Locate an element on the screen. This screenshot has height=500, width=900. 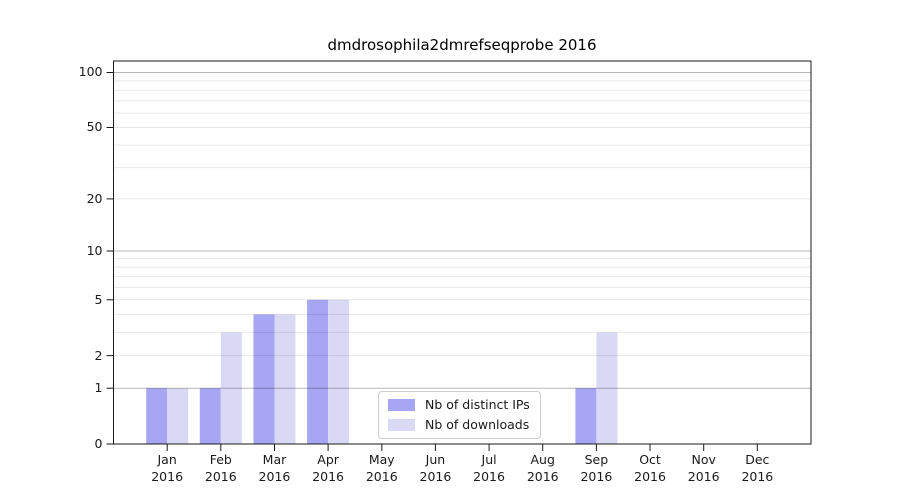
x-tick-label-nov: Nov 2016 is located at coordinates (703, 468).